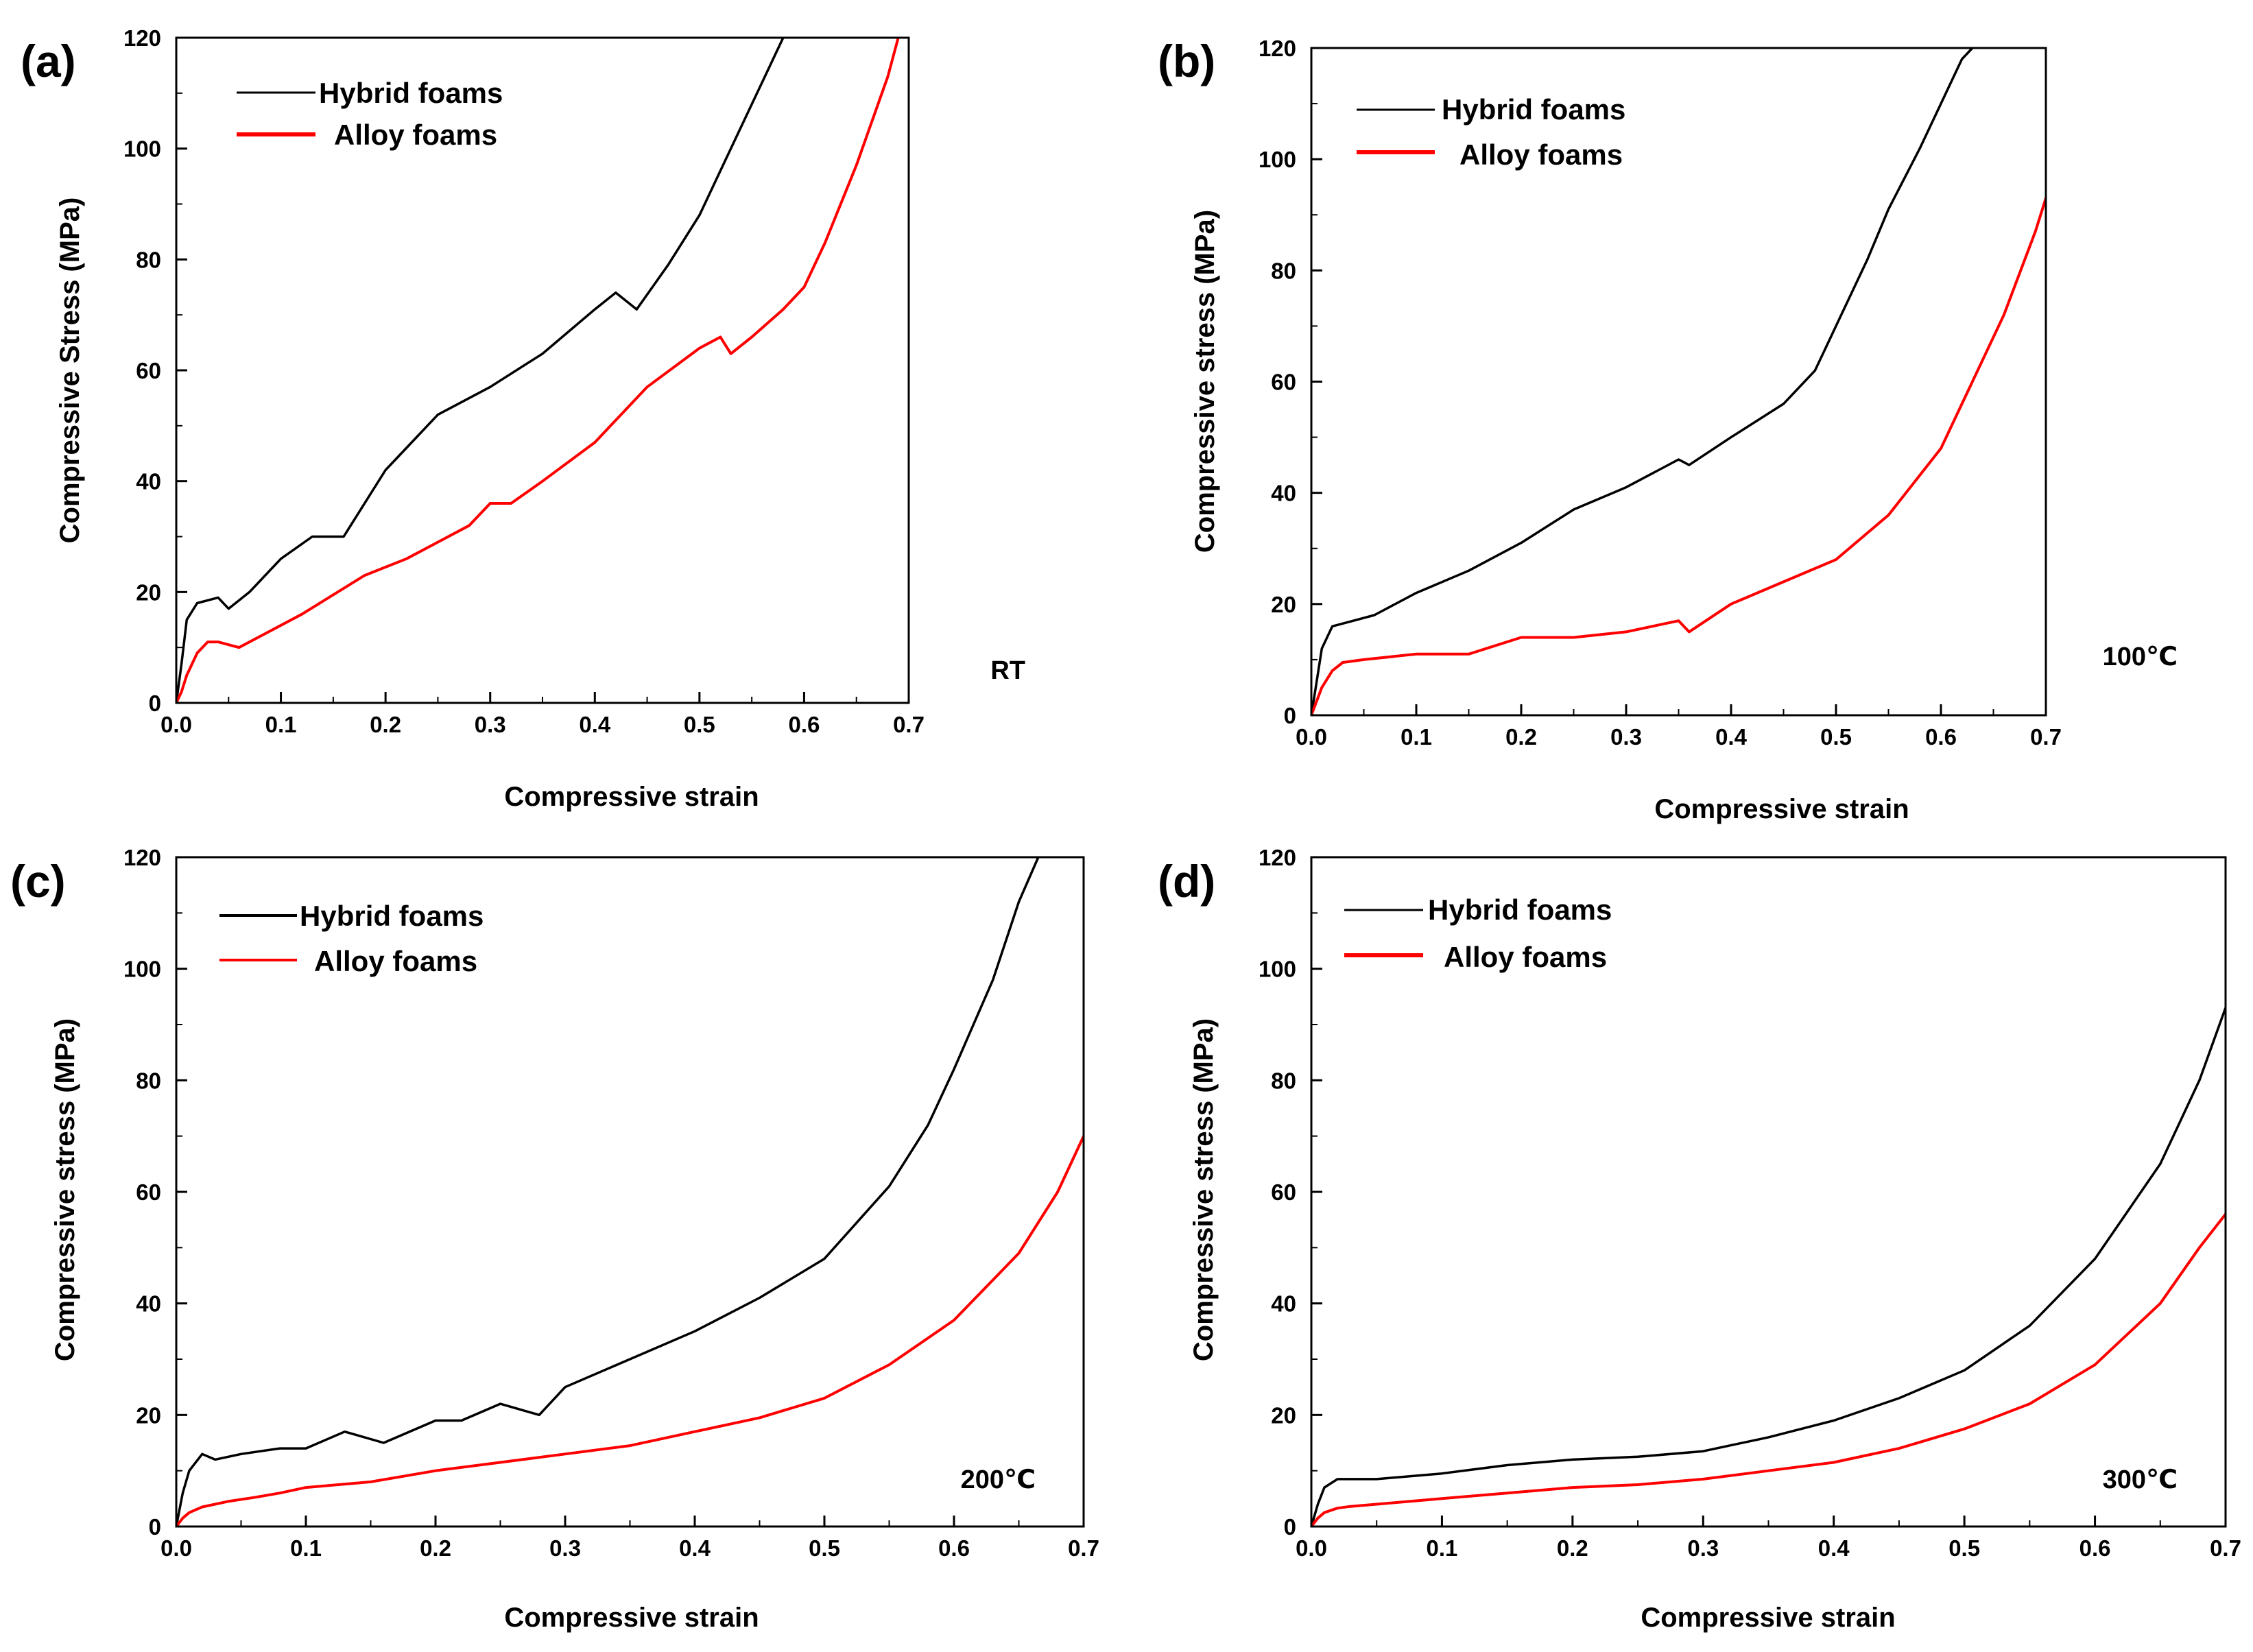 This screenshot has width=2253, height=1652. Describe the element at coordinates (38, 881) in the screenshot. I see `panel-label: (c)` at that location.